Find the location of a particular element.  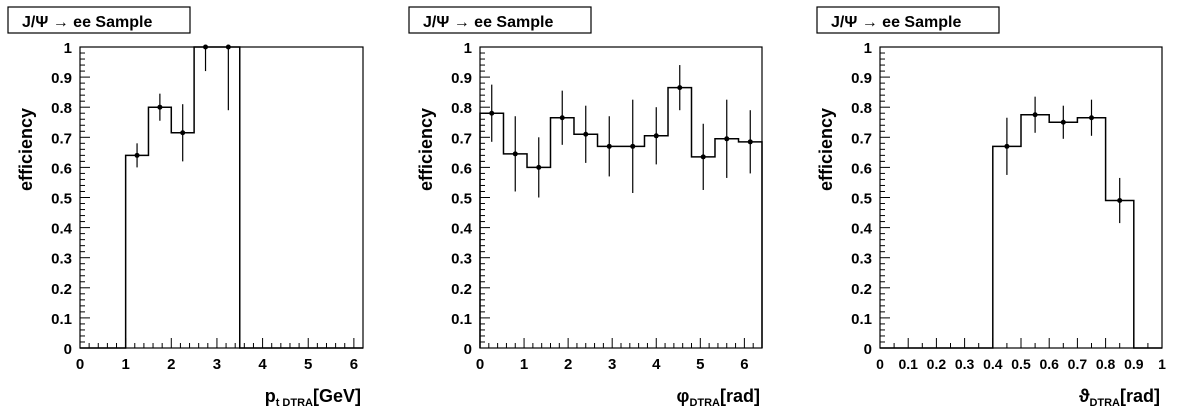

x-axis-label-unit: [GeV] is located at coordinates (337, 396).